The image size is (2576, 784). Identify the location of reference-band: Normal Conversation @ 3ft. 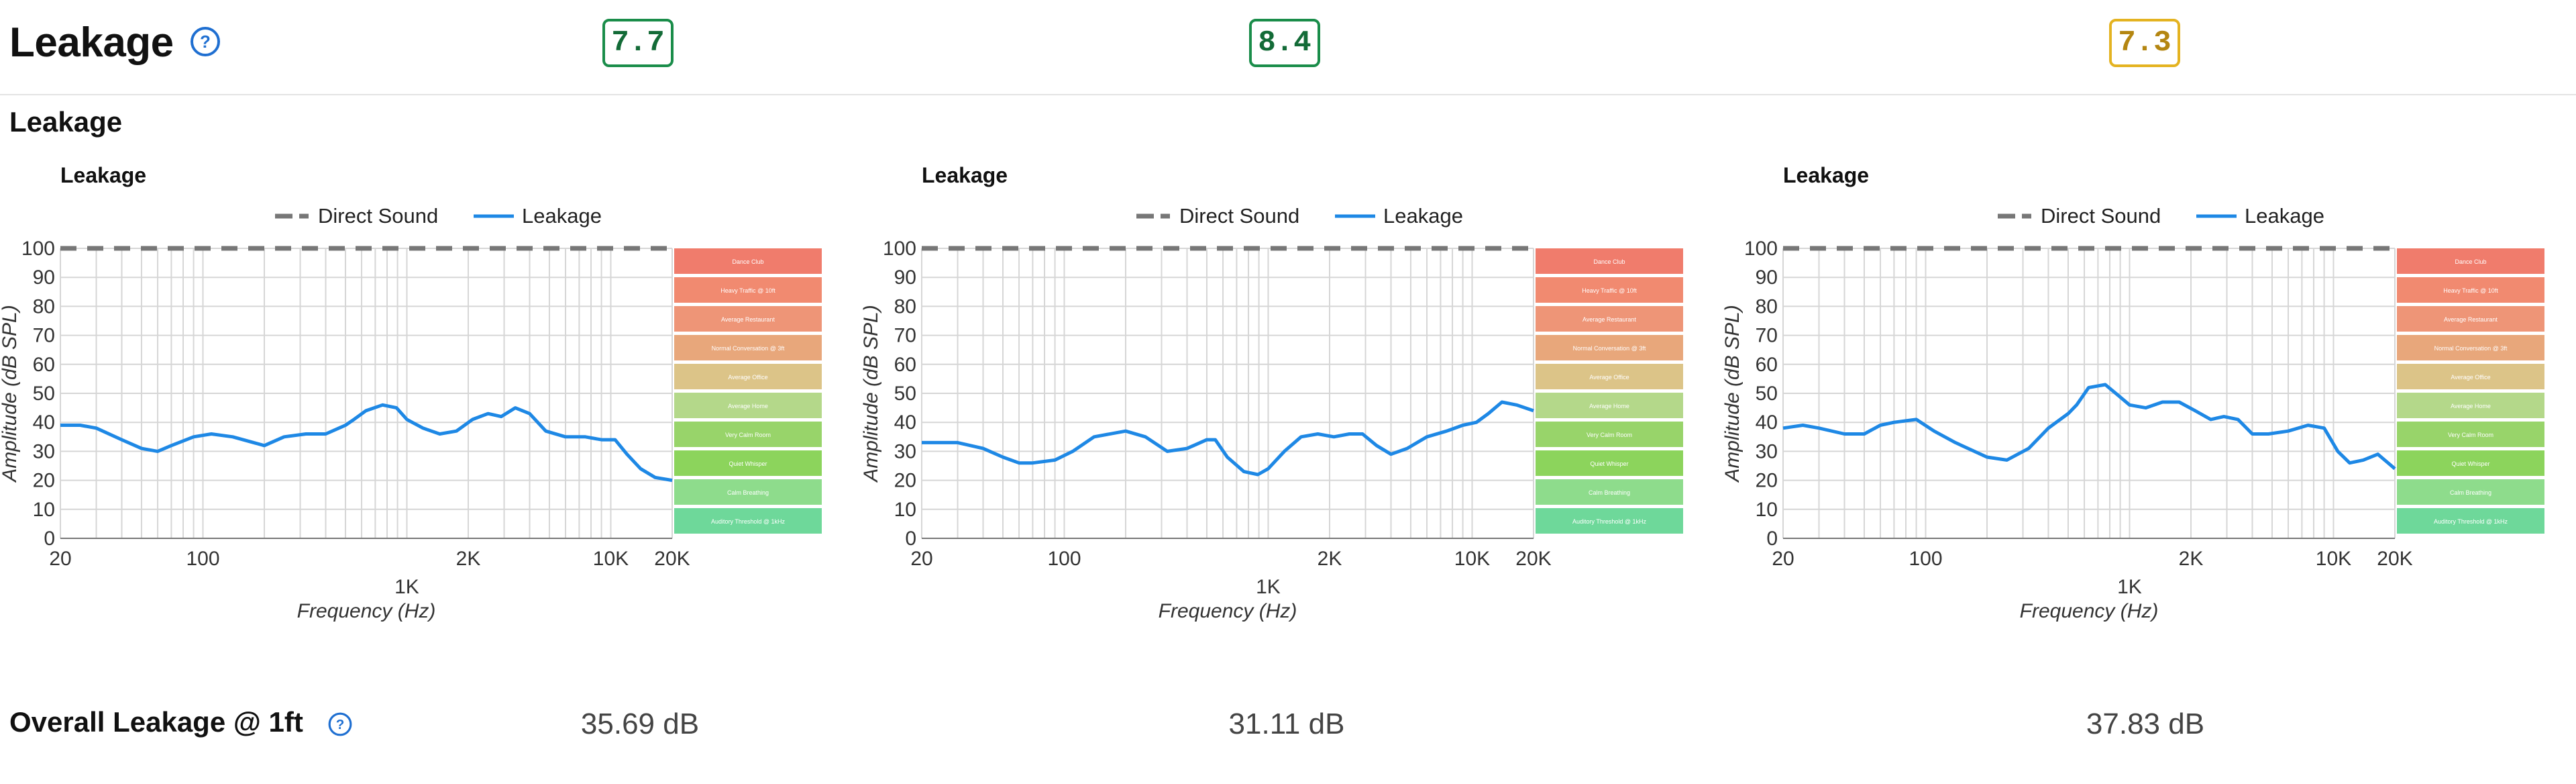
(748, 348).